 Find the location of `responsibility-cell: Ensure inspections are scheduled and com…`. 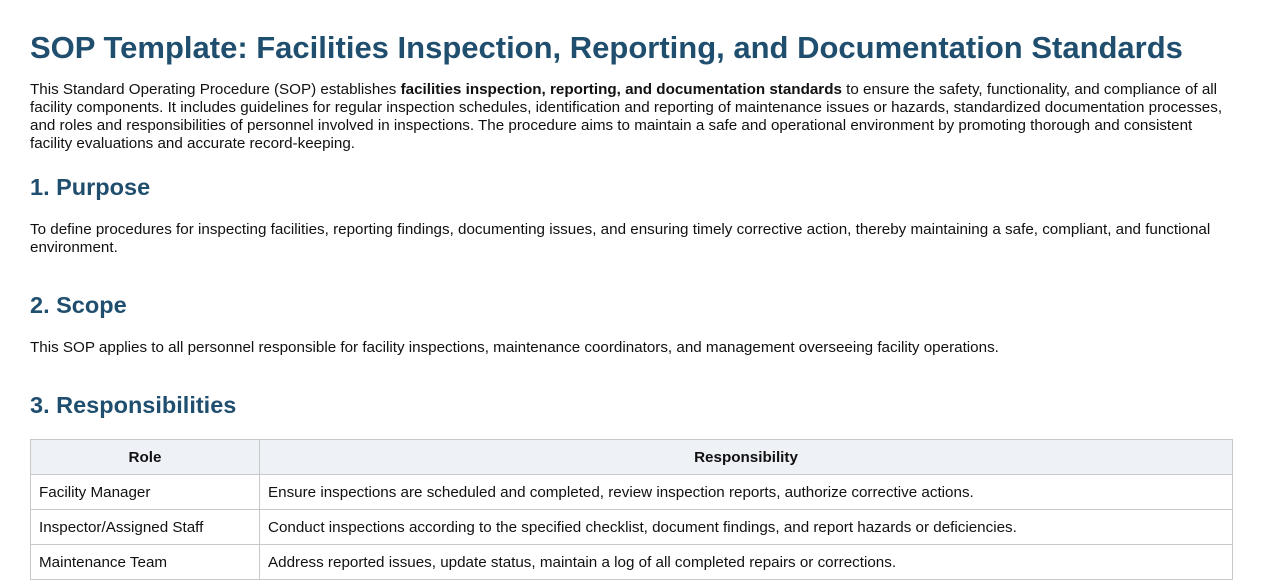

responsibility-cell: Ensure inspections are scheduled and com… is located at coordinates (746, 492).